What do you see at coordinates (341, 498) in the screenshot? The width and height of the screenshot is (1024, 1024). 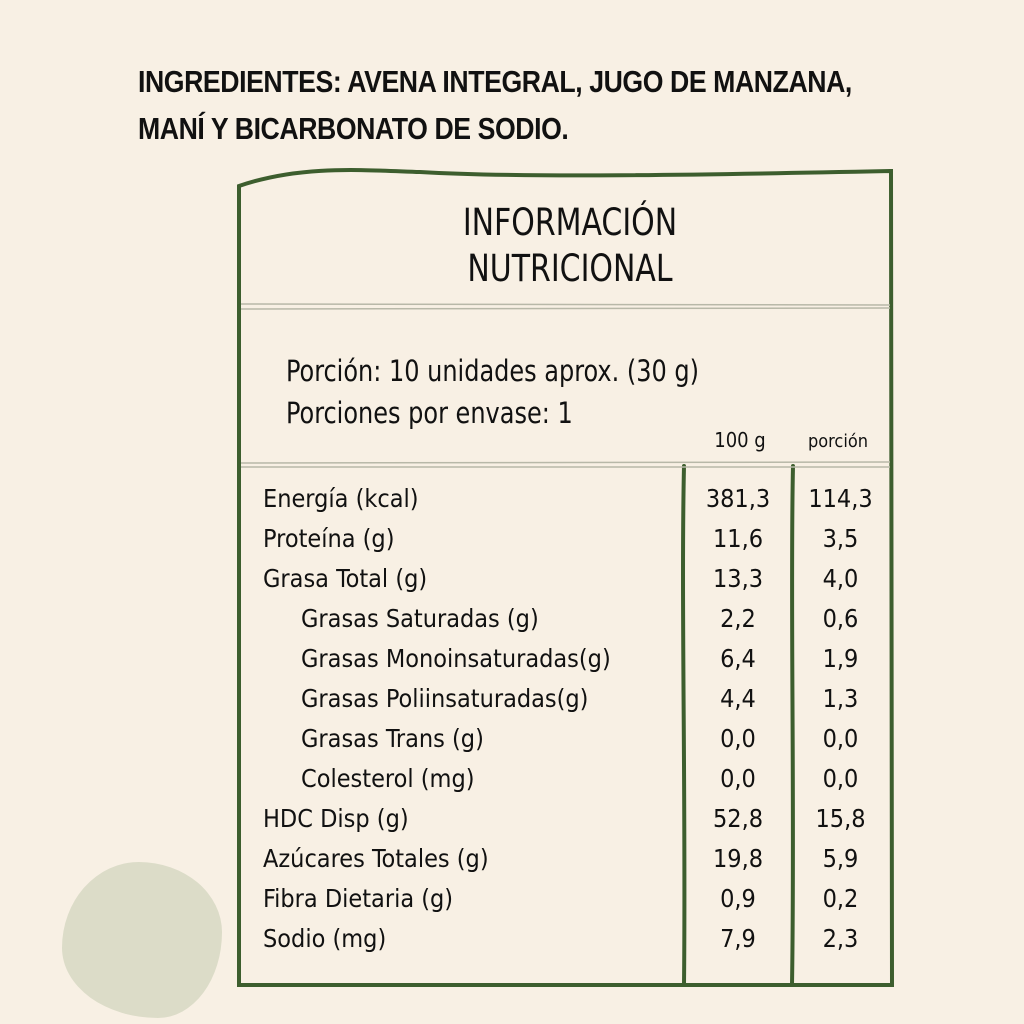 I see `nutrient-name: Energía (kcal)` at bounding box center [341, 498].